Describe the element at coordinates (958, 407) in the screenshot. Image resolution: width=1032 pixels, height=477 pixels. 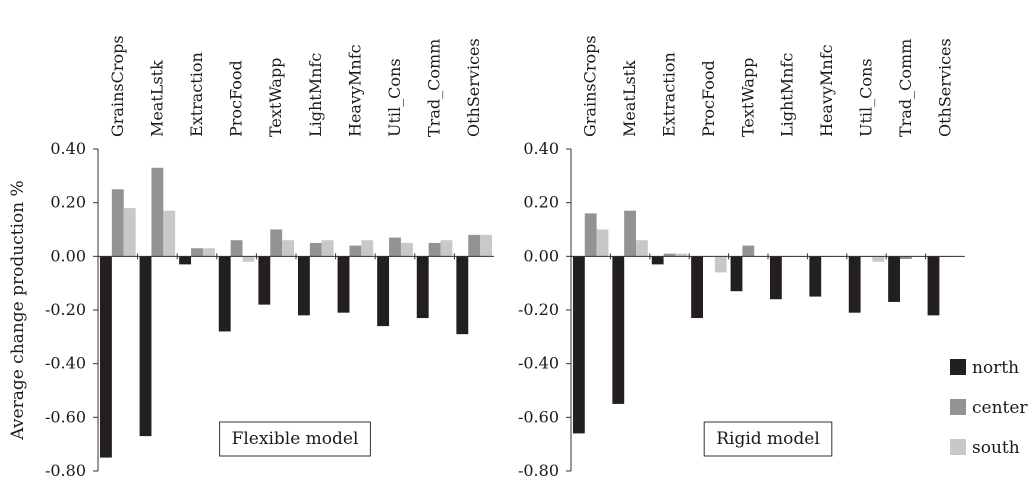
I see `legend-swatch-center` at that location.